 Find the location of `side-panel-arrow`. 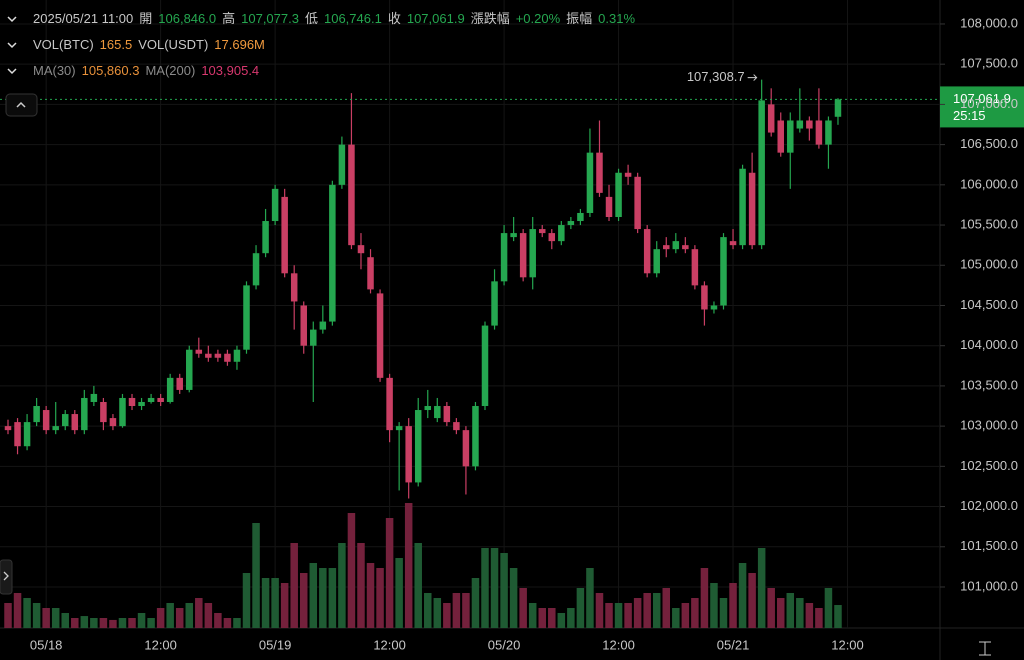

side-panel-arrow is located at coordinates (6, 576).